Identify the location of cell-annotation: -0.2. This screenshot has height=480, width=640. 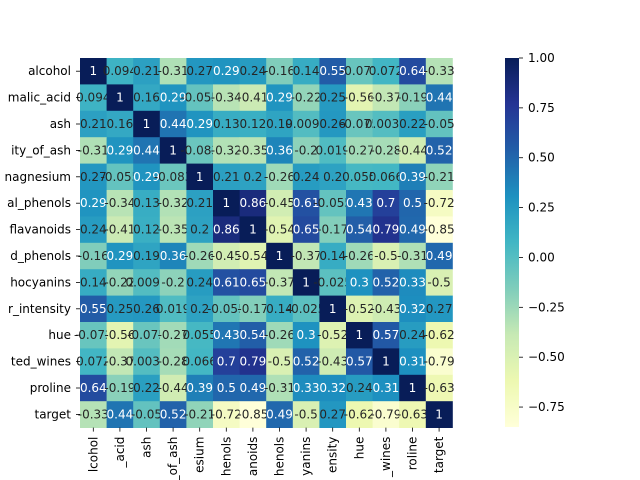
(305, 150).